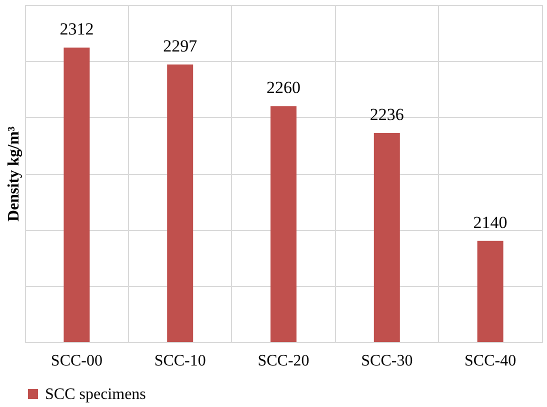 Image resolution: width=547 pixels, height=407 pixels. Describe the element at coordinates (76, 361) in the screenshot. I see `x-tick-label: SCC-00` at that location.